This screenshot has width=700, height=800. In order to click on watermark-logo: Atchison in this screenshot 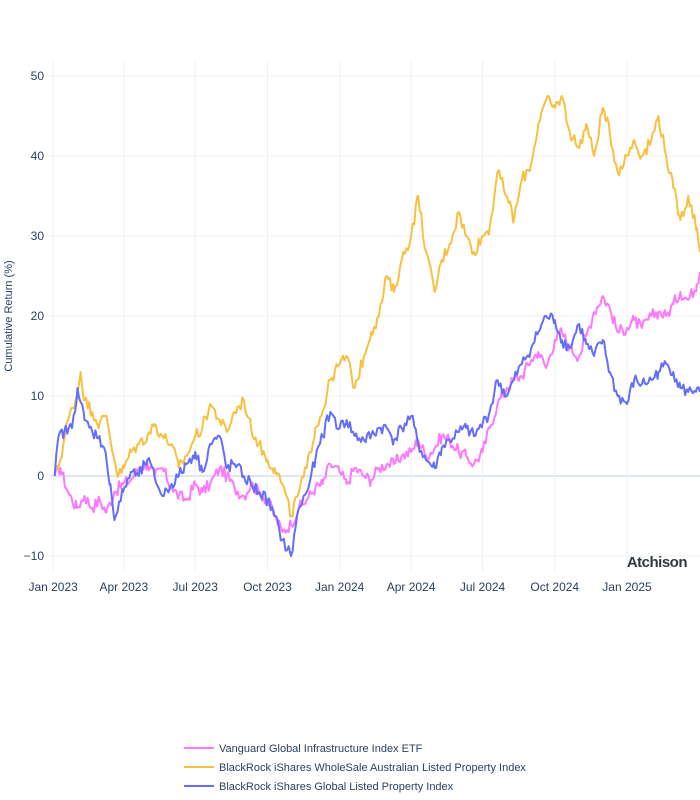, I will do `click(657, 562)`.